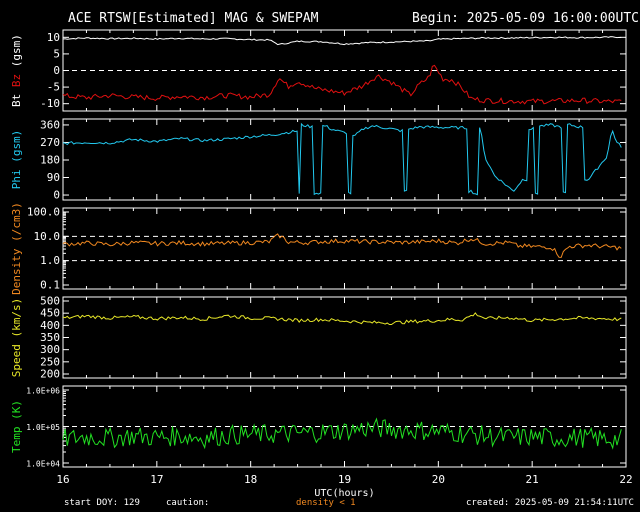 This screenshot has width=640, height=512. Describe the element at coordinates (50, 142) in the screenshot. I see `ytick-label-phi: 270` at that location.